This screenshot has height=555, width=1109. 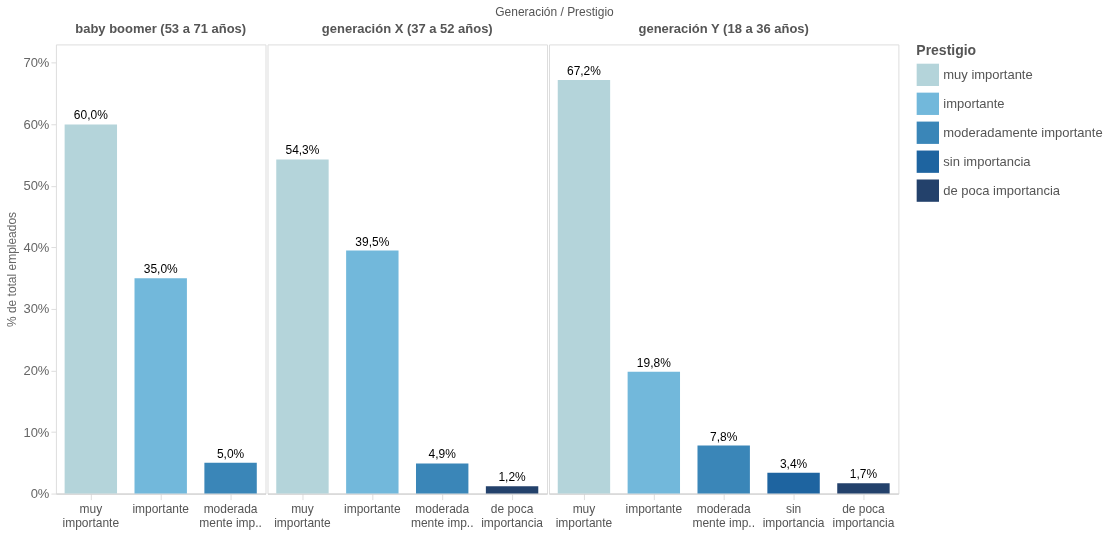 What do you see at coordinates (863, 474) in the screenshot?
I see `text: 1,7%` at bounding box center [863, 474].